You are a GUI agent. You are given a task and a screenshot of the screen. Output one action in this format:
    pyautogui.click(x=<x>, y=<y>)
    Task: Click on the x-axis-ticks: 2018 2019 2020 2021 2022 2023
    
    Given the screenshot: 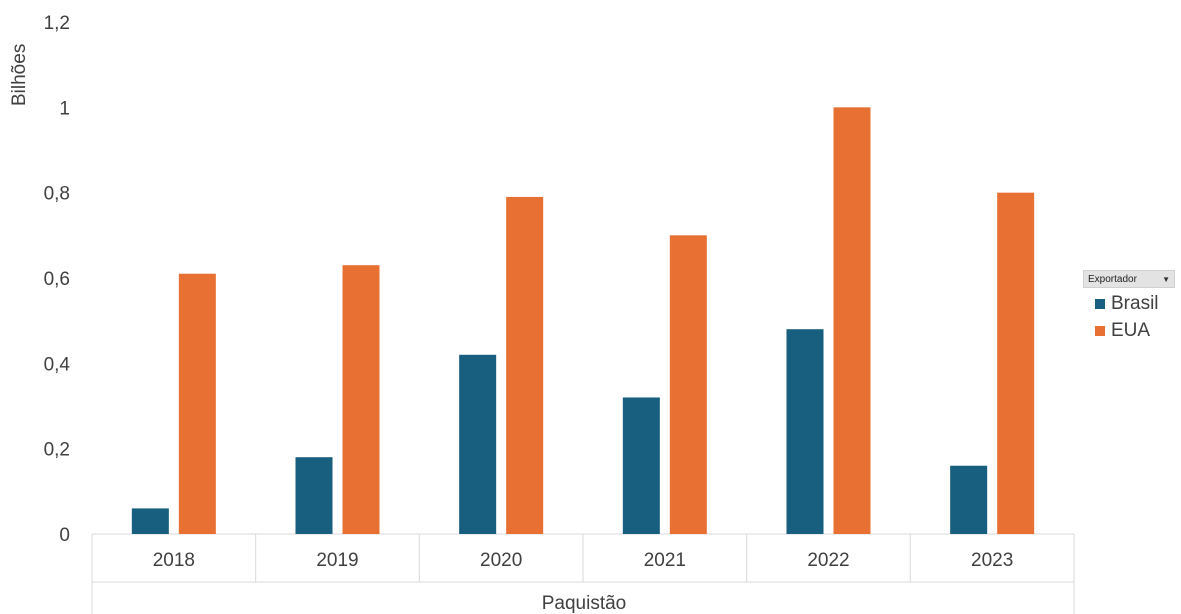 What is the action you would take?
    pyautogui.click(x=583, y=560)
    